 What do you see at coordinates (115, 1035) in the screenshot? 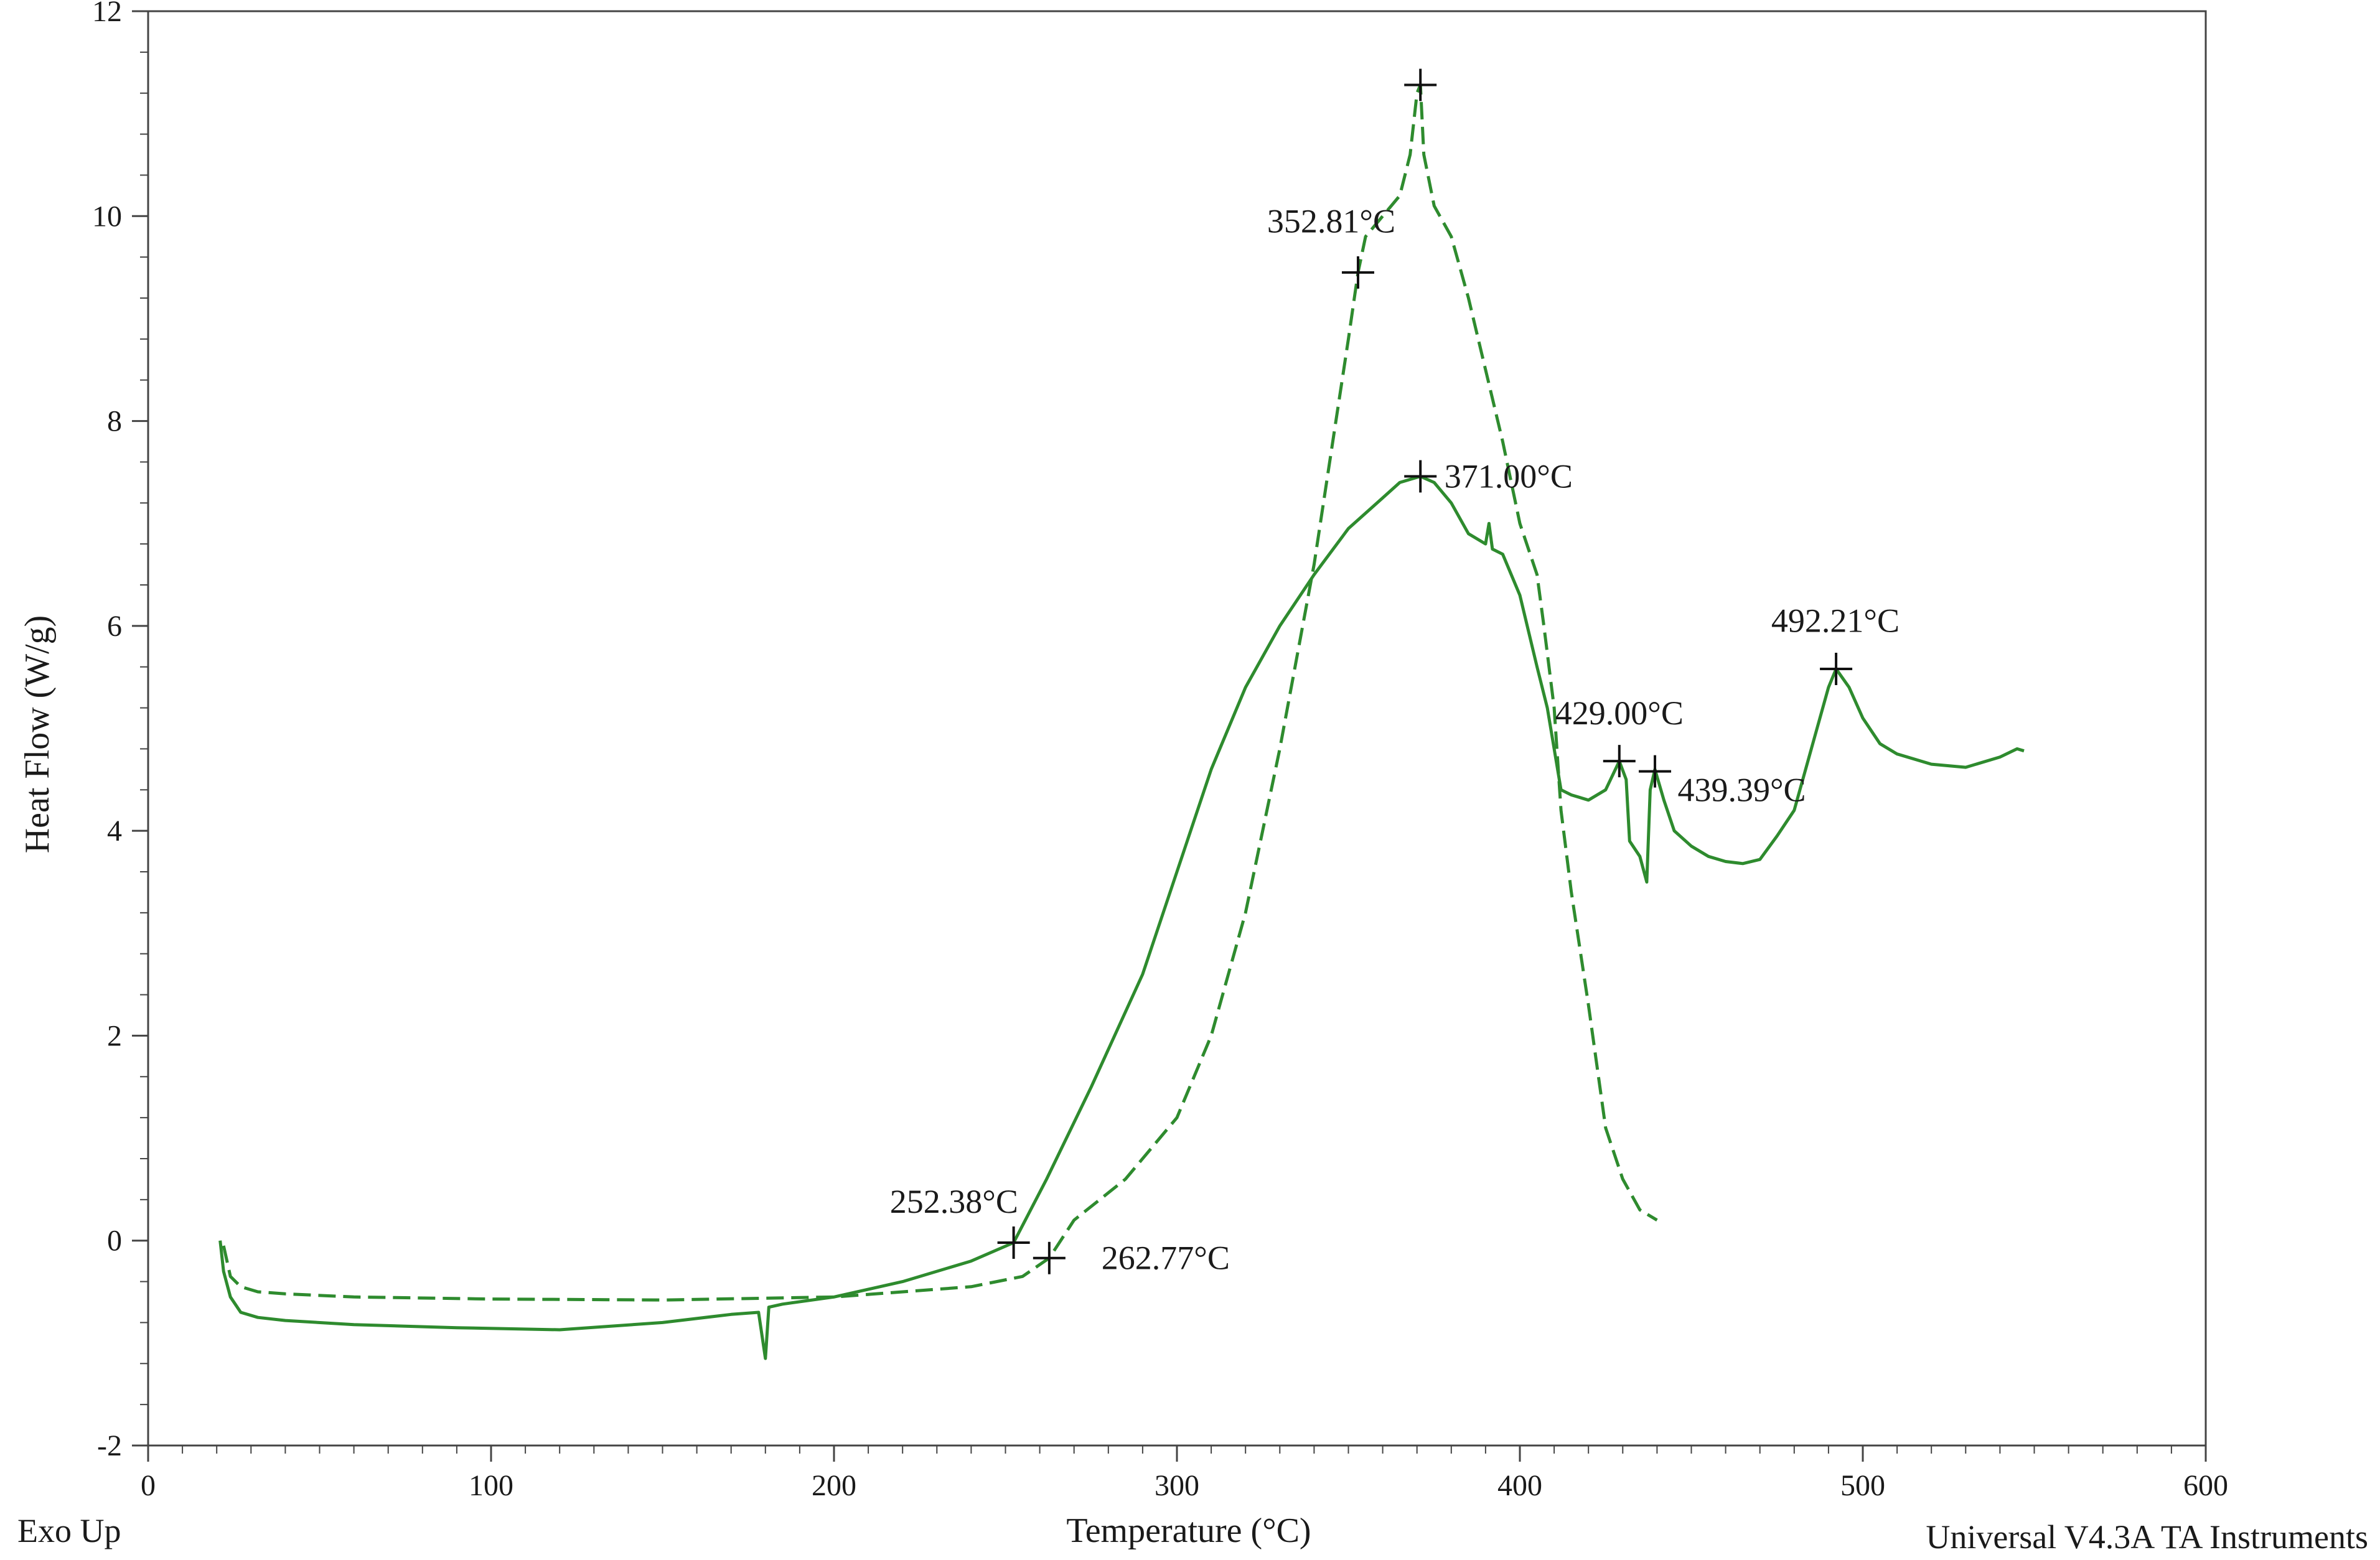
I see `y-tick-label: 2` at bounding box center [115, 1035].